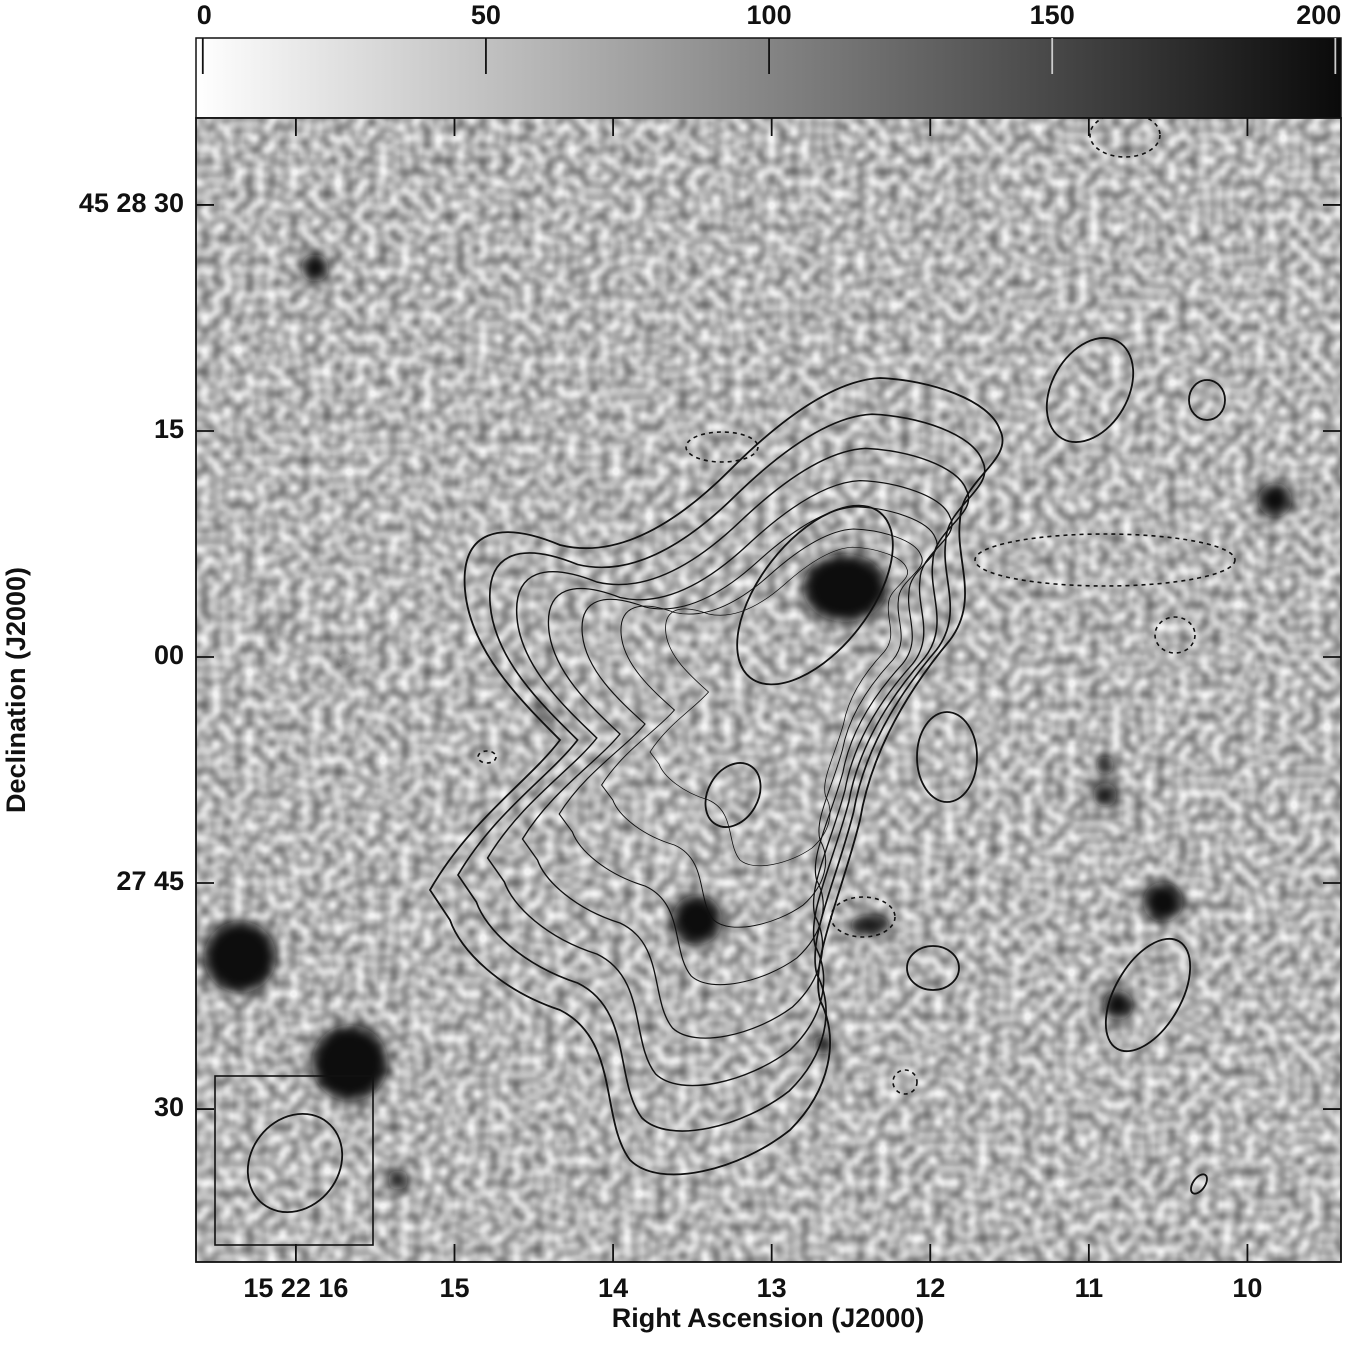 Image resolution: width=1350 pixels, height=1352 pixels. Describe the element at coordinates (294, 1163) in the screenshot. I see `beam` at that location.